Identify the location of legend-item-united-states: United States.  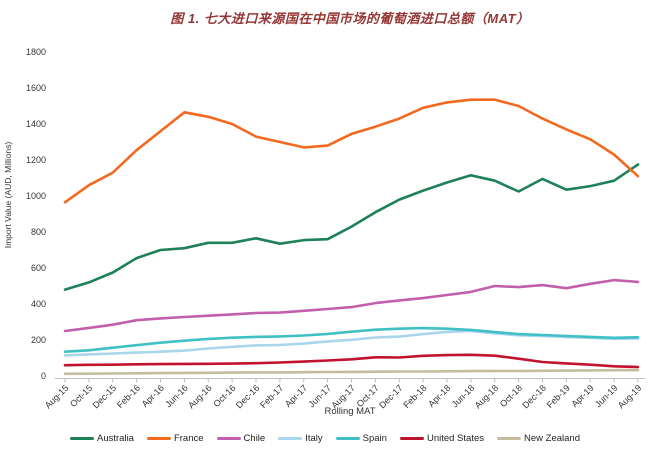
(441, 438).